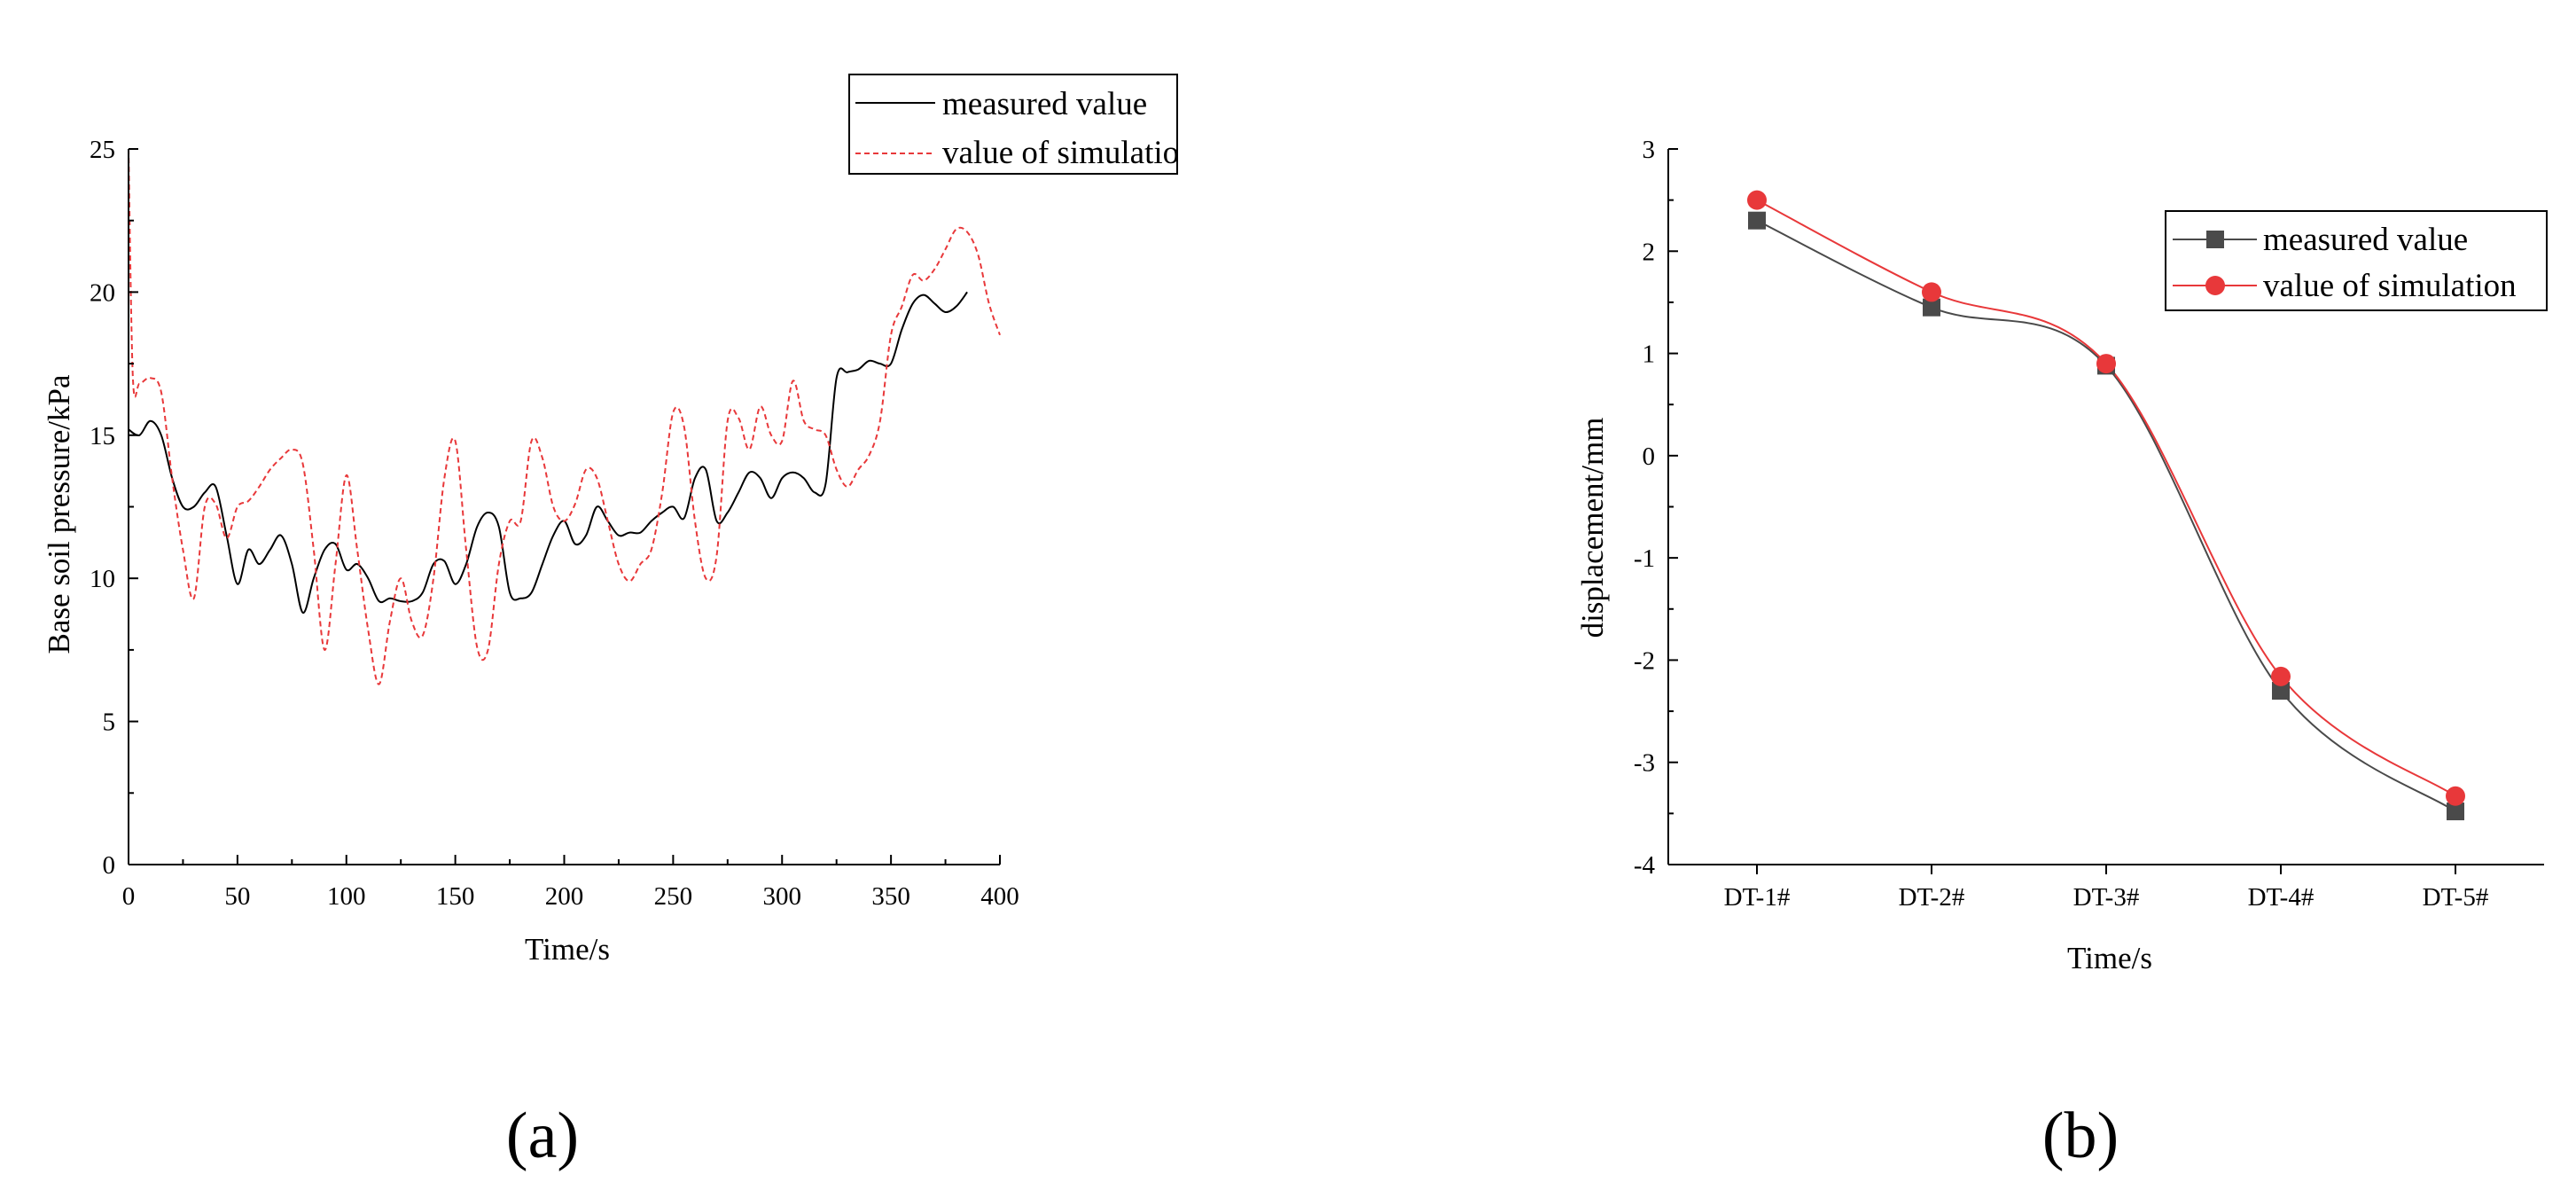  What do you see at coordinates (455, 896) in the screenshot?
I see `chart-a-x-tick-label: 150` at bounding box center [455, 896].